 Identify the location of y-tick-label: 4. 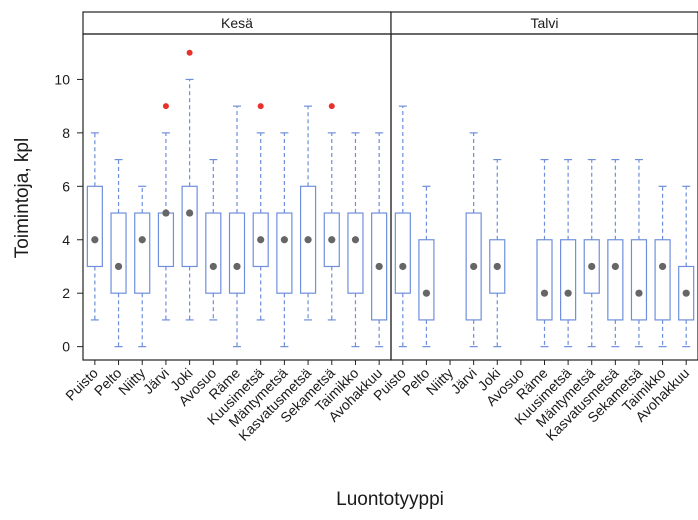
(66, 240).